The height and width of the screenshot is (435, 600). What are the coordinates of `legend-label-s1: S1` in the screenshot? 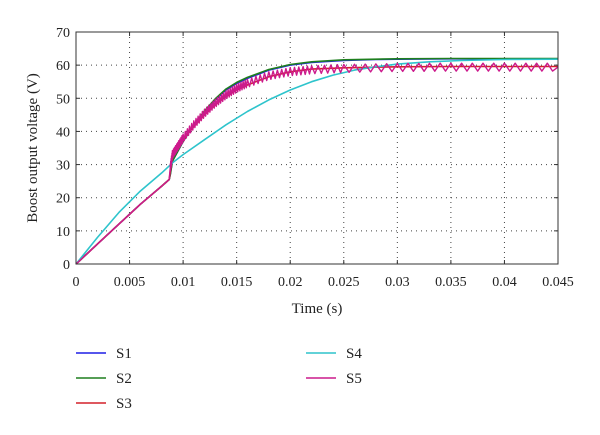 It's located at (124, 354).